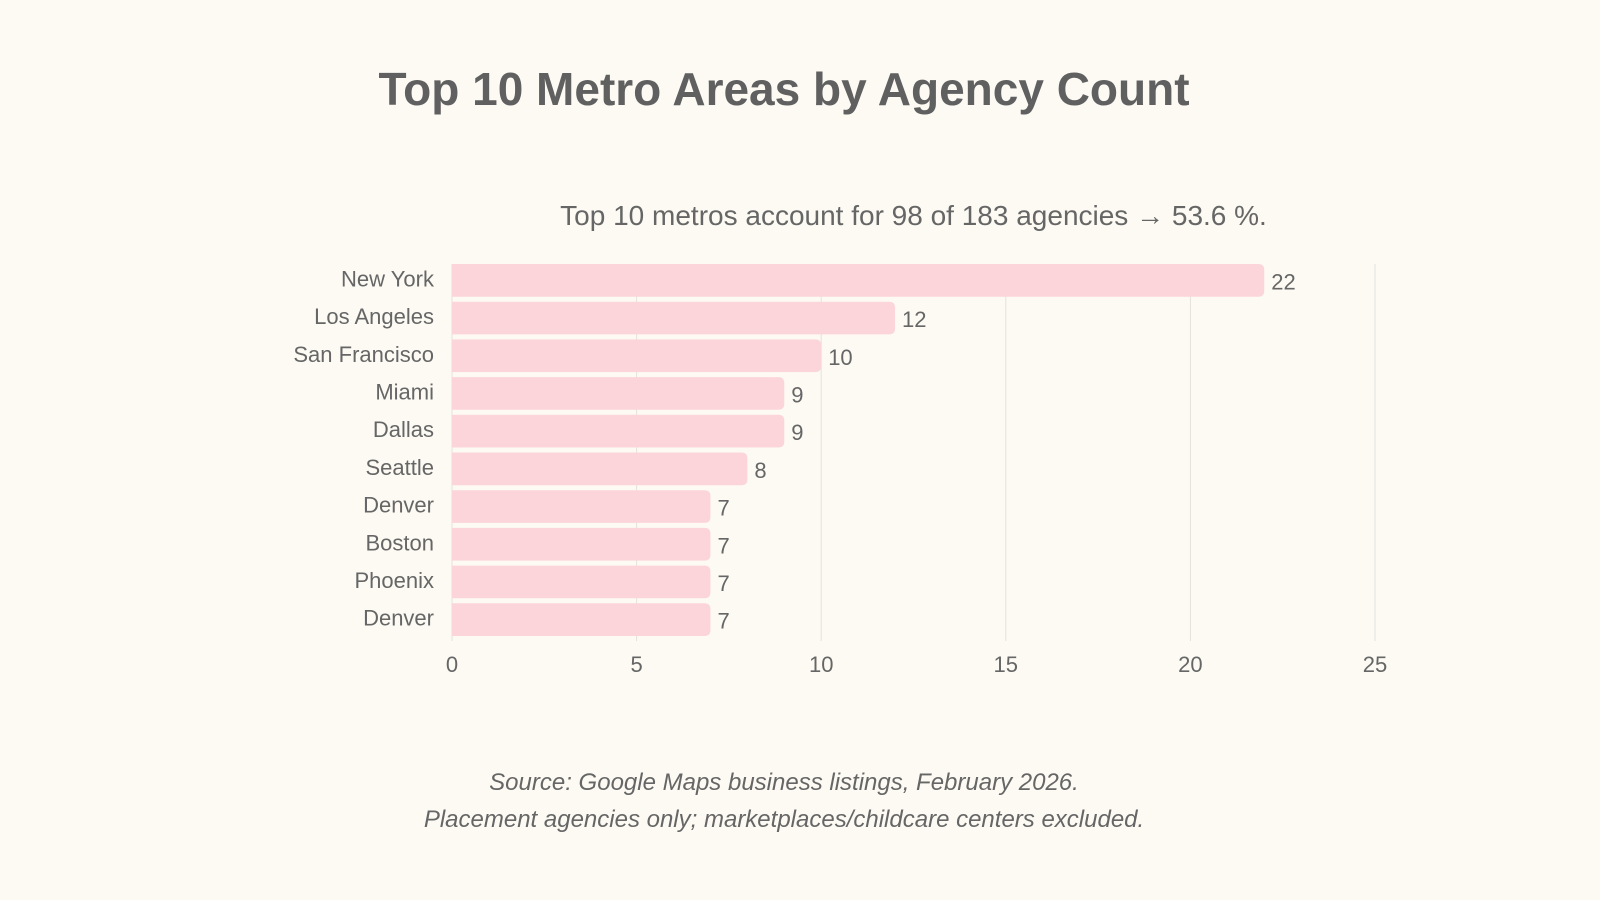  I want to click on category-label: Dallas, so click(403, 429).